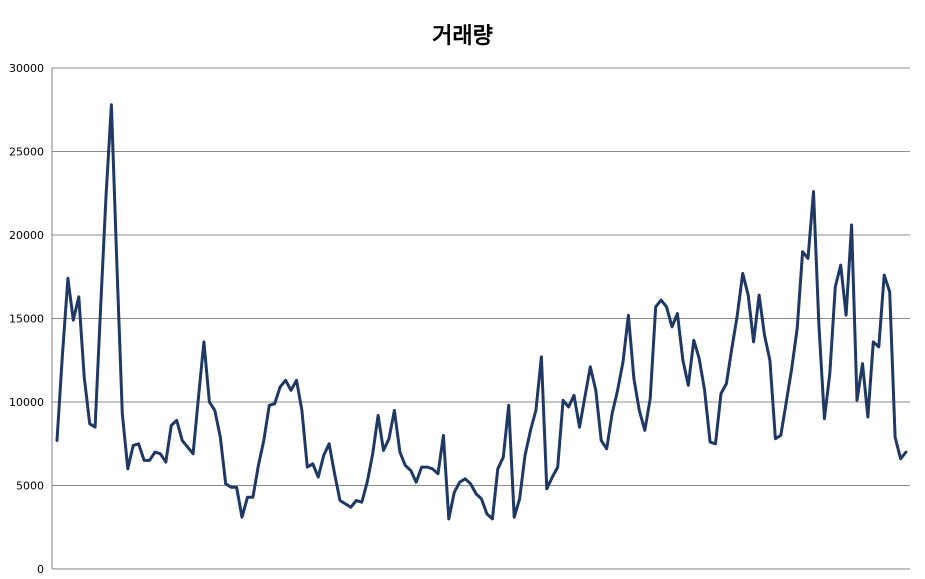 The height and width of the screenshot is (579, 925). I want to click on y-tick-label: 20000, so click(26, 235).